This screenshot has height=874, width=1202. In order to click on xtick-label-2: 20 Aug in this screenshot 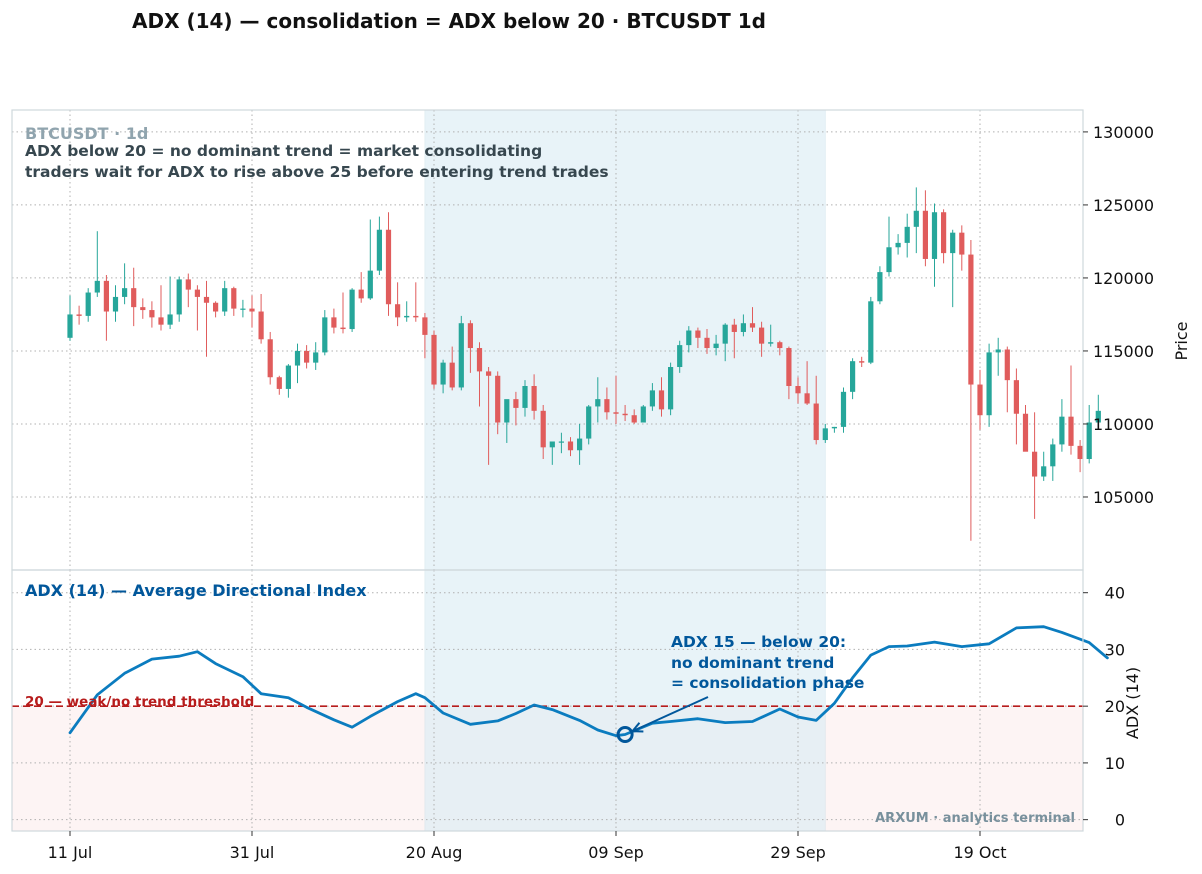, I will do `click(434, 852)`.